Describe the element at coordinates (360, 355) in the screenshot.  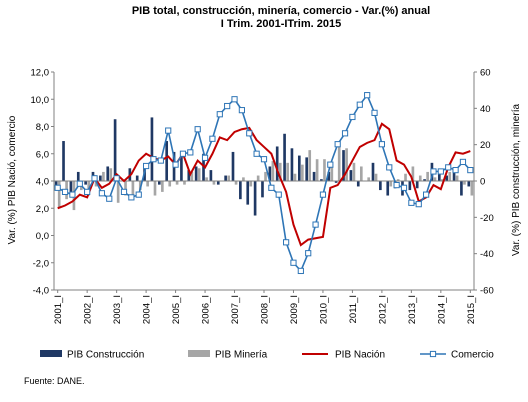
I see `legend-label-nacion: PIB Nación` at that location.